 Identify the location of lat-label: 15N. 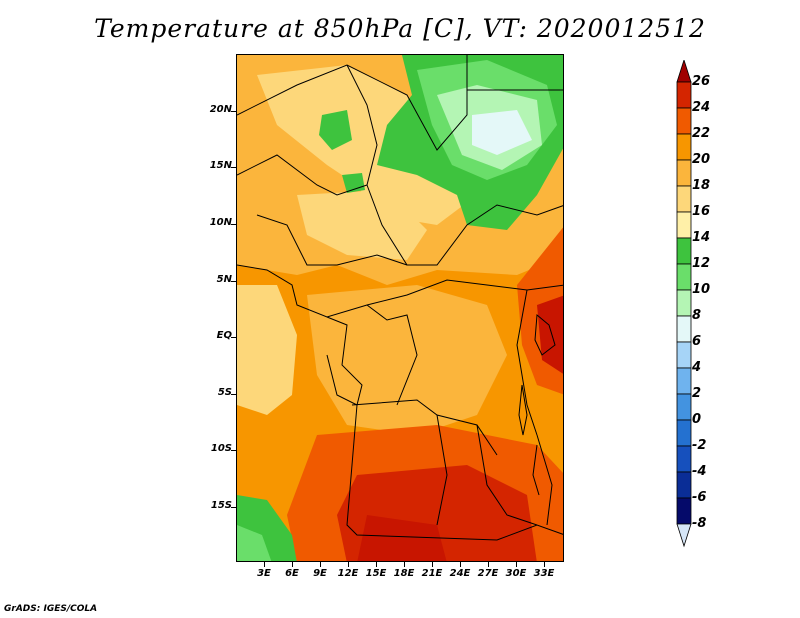
(220, 165).